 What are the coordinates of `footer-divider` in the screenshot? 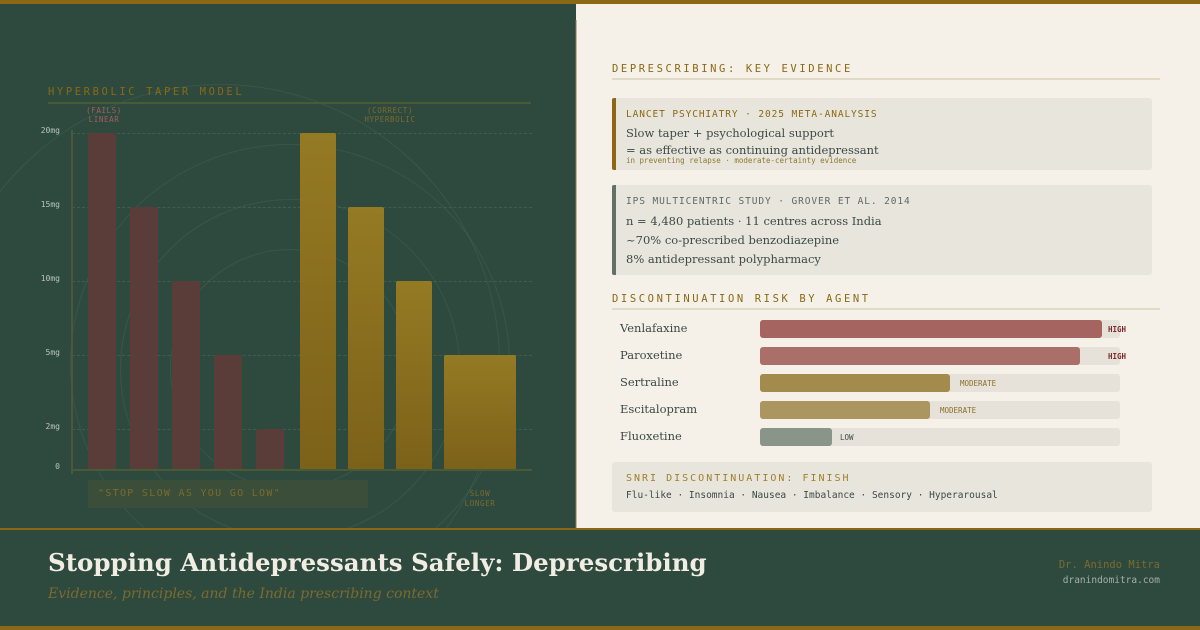 It's located at (600, 529).